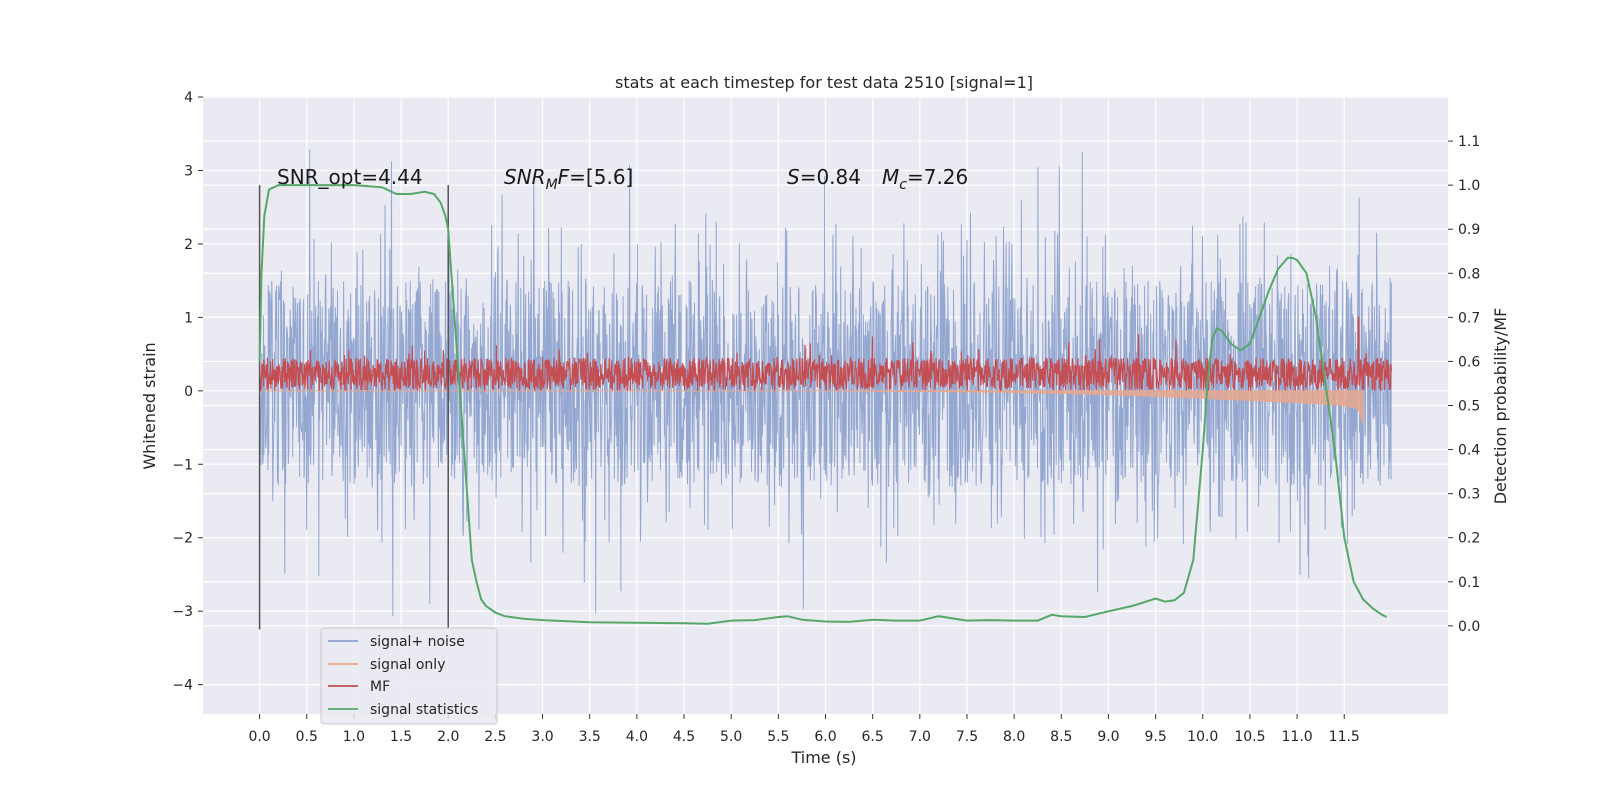 The height and width of the screenshot is (804, 1600). I want to click on y-tick-label-left: −1, so click(182, 465).